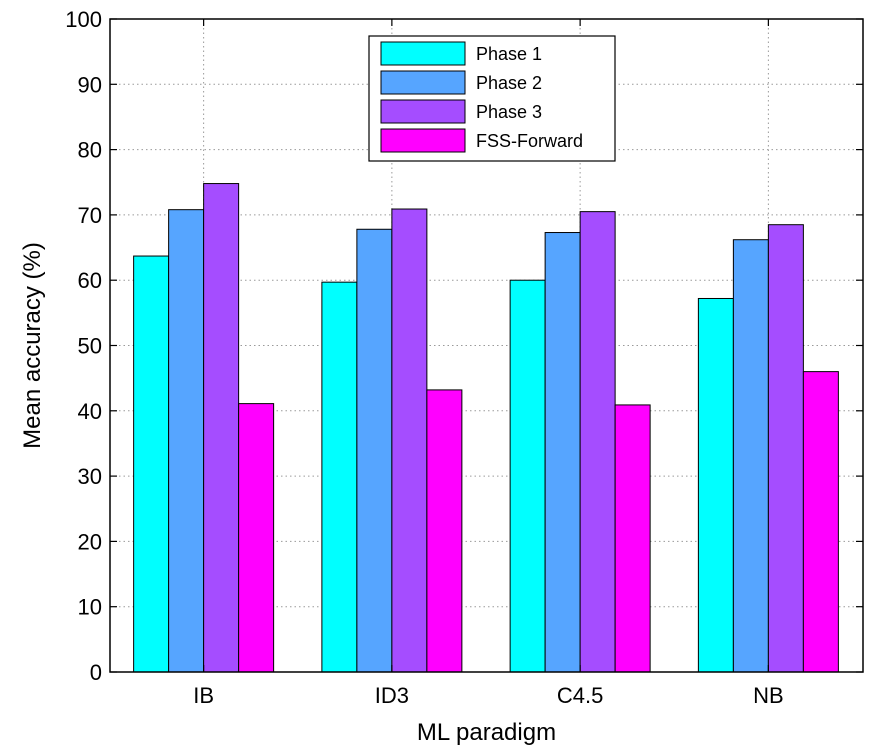  What do you see at coordinates (492, 98) in the screenshot?
I see `legend: Phase 1 Phase 2 Phase 3 FSS-Forward` at bounding box center [492, 98].